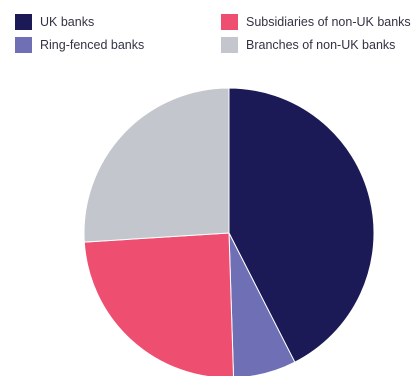 This screenshot has height=376, width=419. Describe the element at coordinates (328, 22) in the screenshot. I see `legend-label-subsidiaries-of-non-uk-banks: Subsidiaries of non-UK banks` at that location.